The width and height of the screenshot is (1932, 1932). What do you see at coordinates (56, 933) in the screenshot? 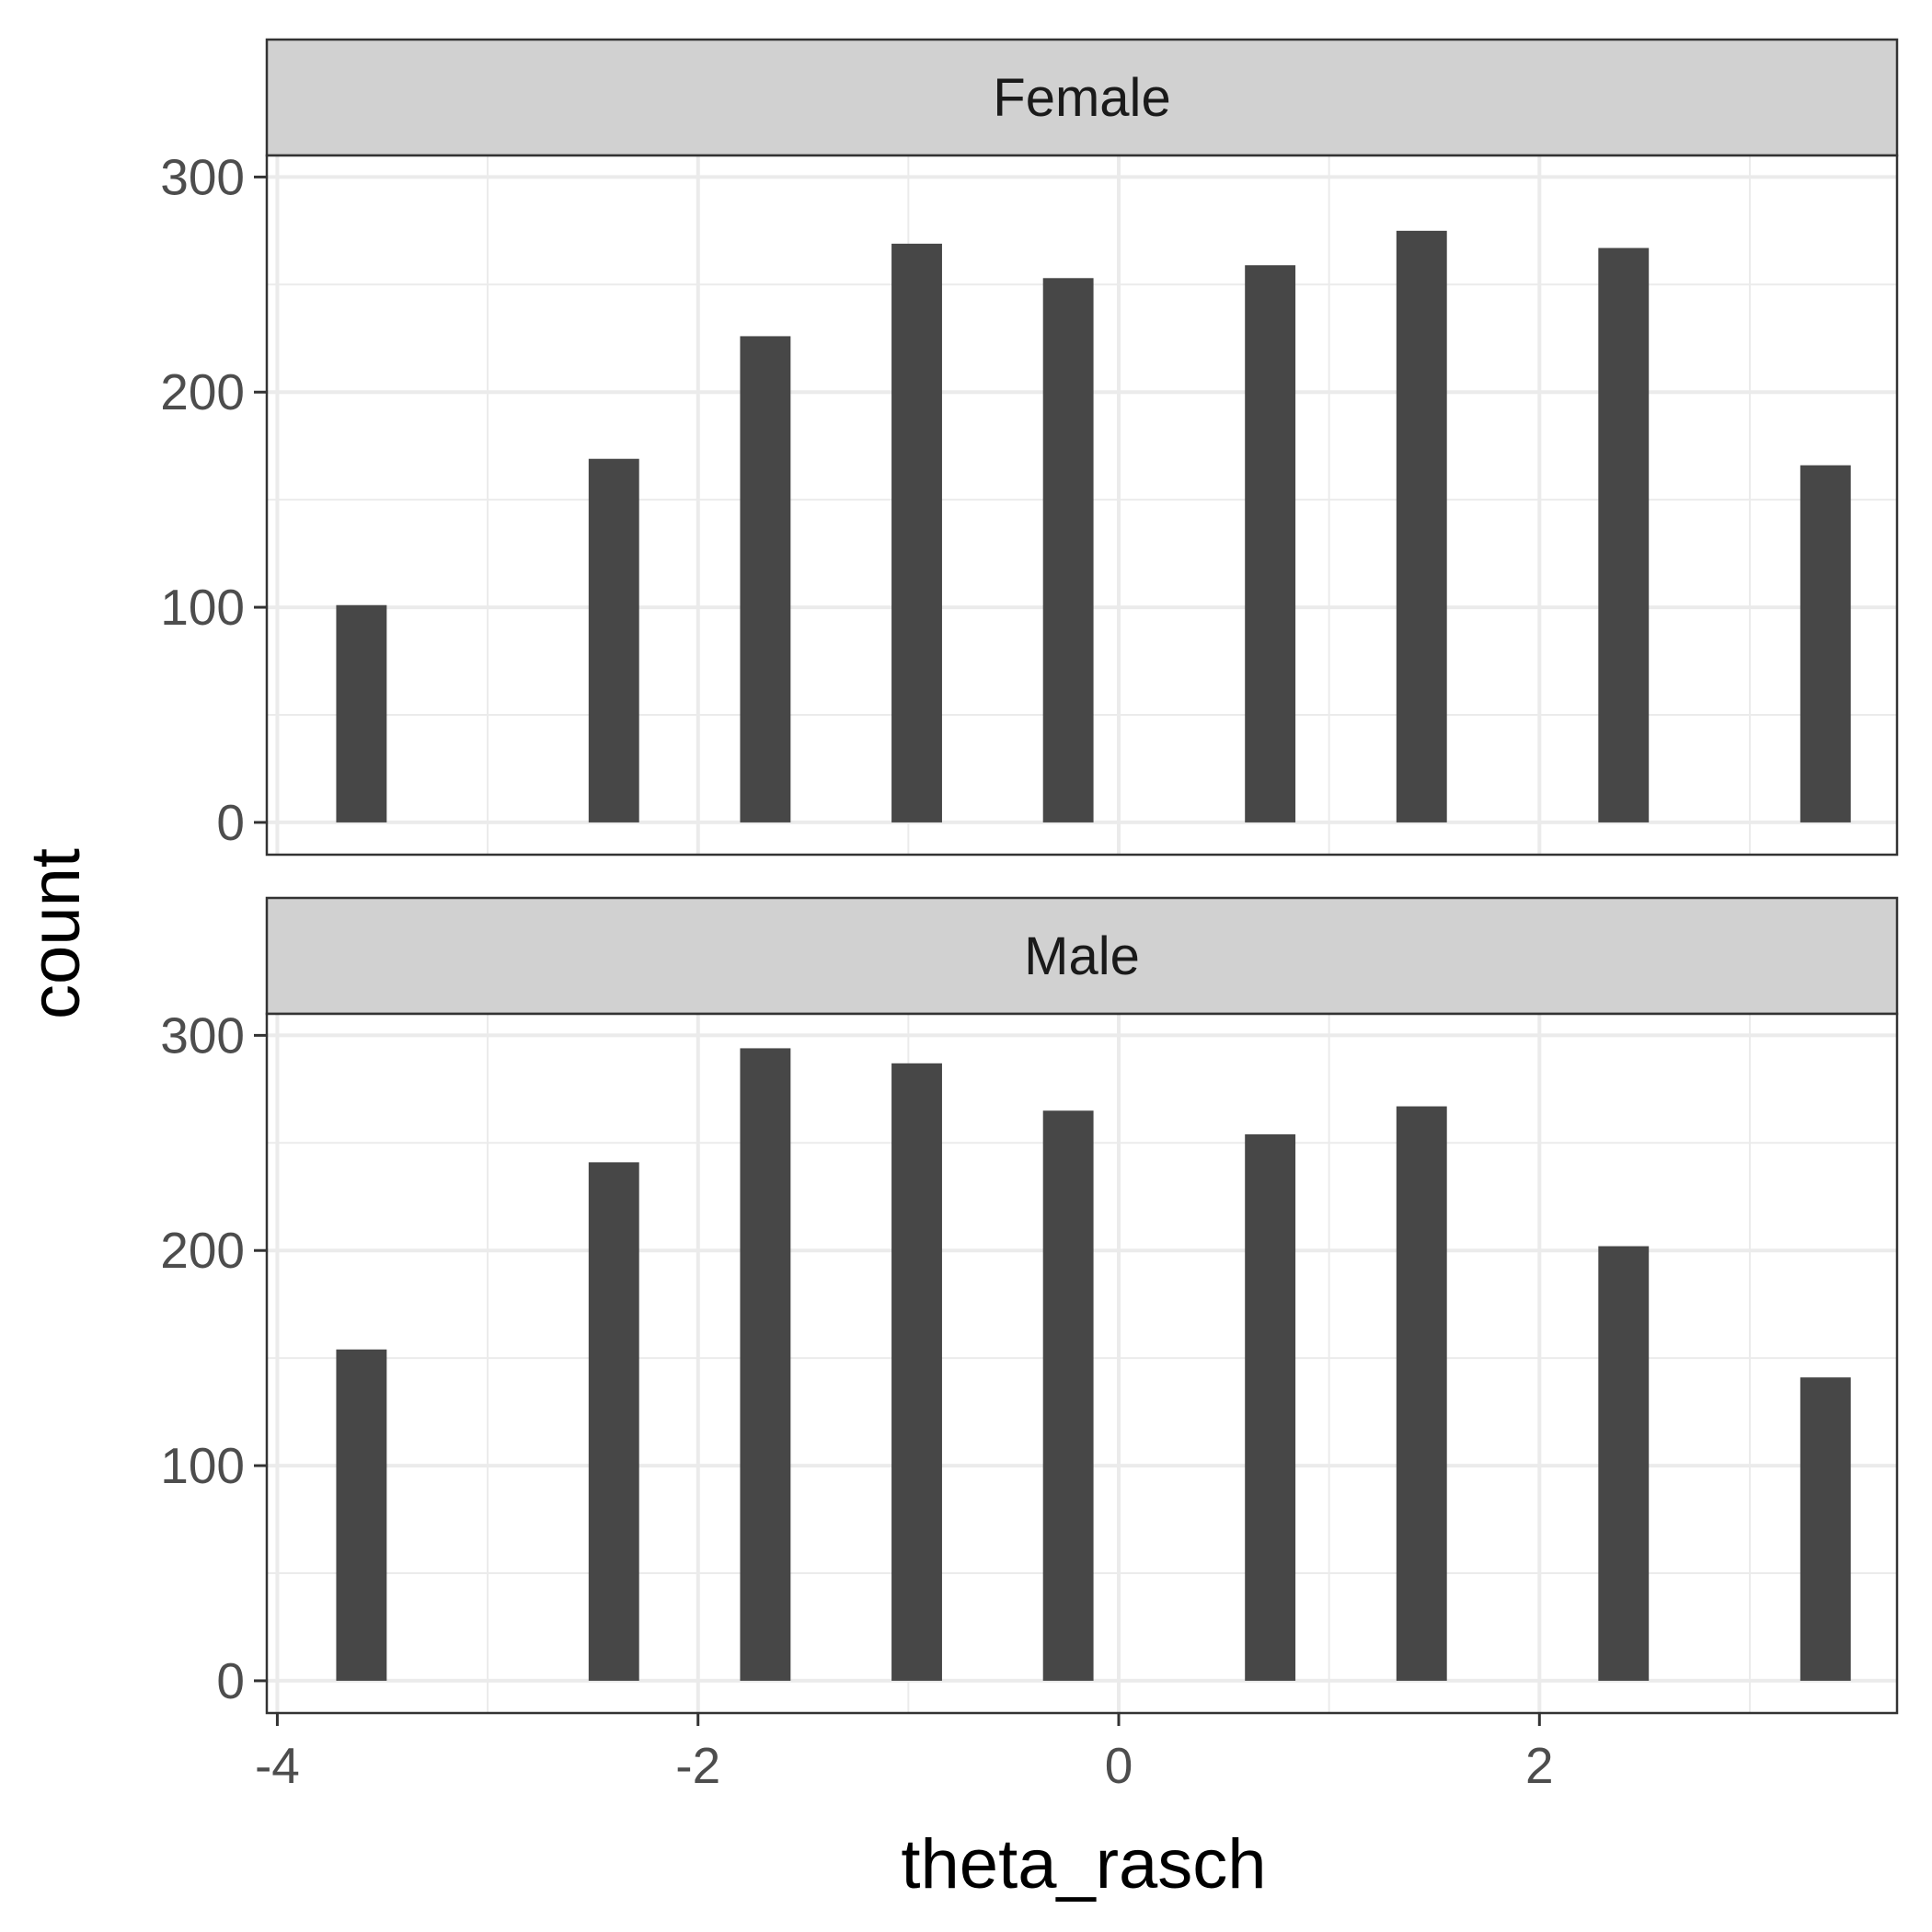
I see `y-axis-title: count` at bounding box center [56, 933].